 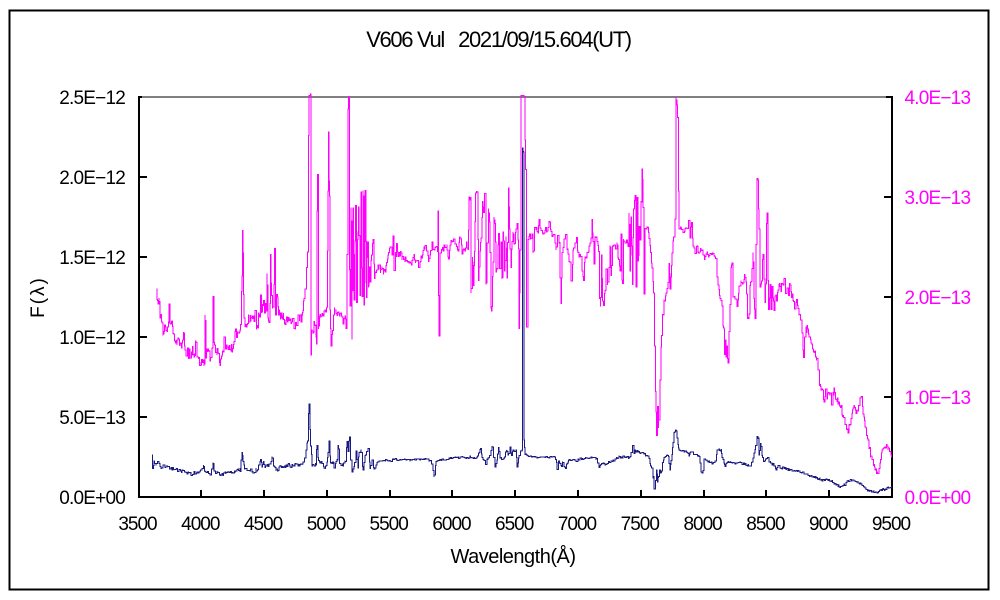 What do you see at coordinates (938, 298) in the screenshot?
I see `svg-text: 2.0E−13` at bounding box center [938, 298].